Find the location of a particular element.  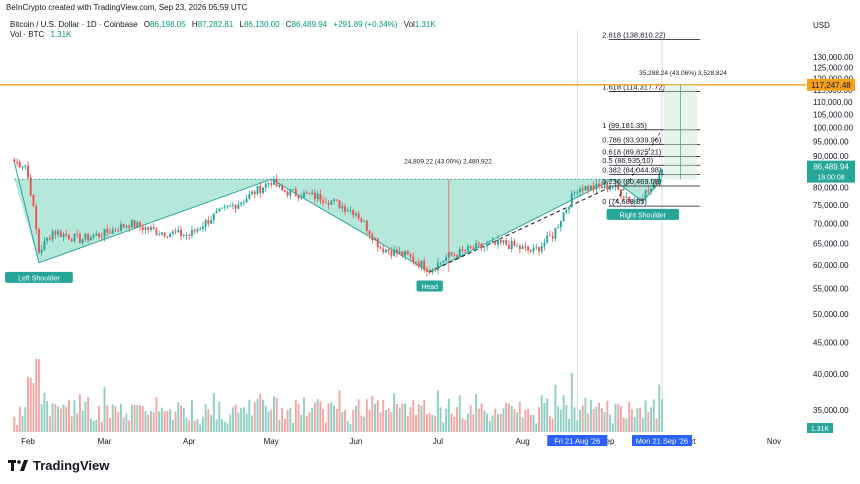

pattern-label: Right Shoulder is located at coordinates (643, 215).